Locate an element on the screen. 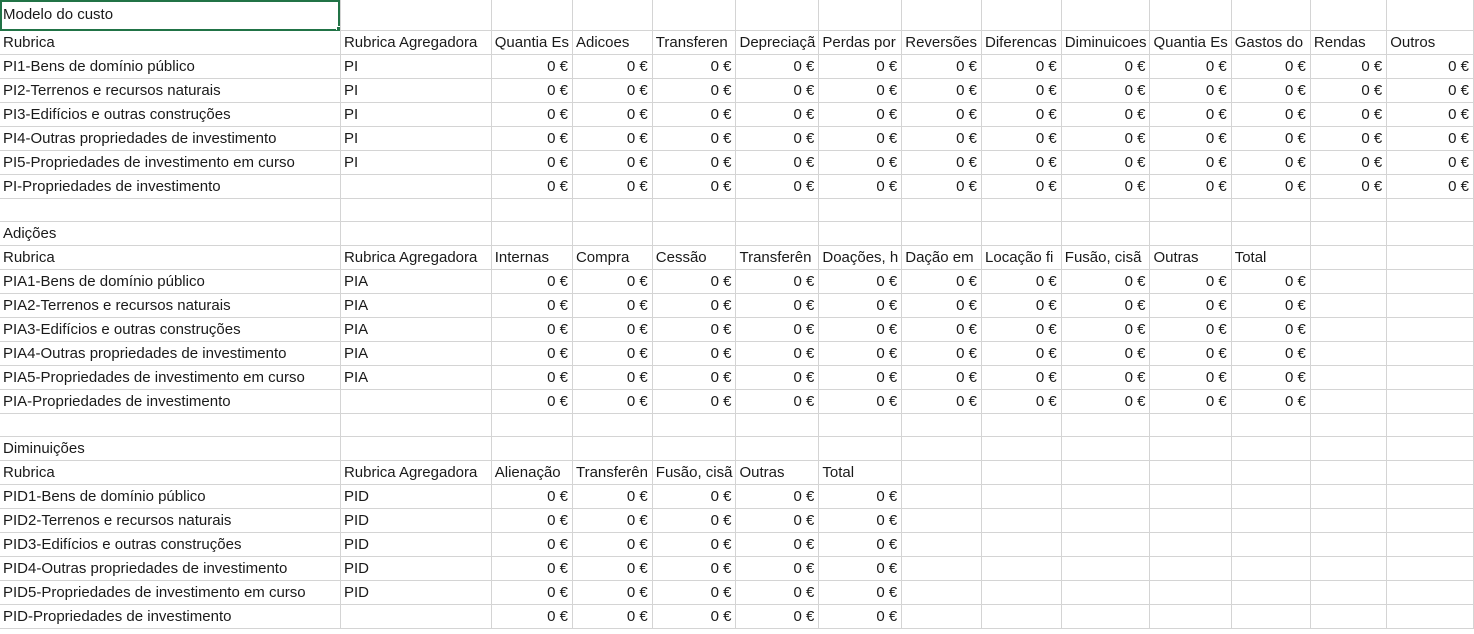 This screenshot has width=1474, height=634. rubrica-cell: PIA1-Bens de domínio público is located at coordinates (170, 281).